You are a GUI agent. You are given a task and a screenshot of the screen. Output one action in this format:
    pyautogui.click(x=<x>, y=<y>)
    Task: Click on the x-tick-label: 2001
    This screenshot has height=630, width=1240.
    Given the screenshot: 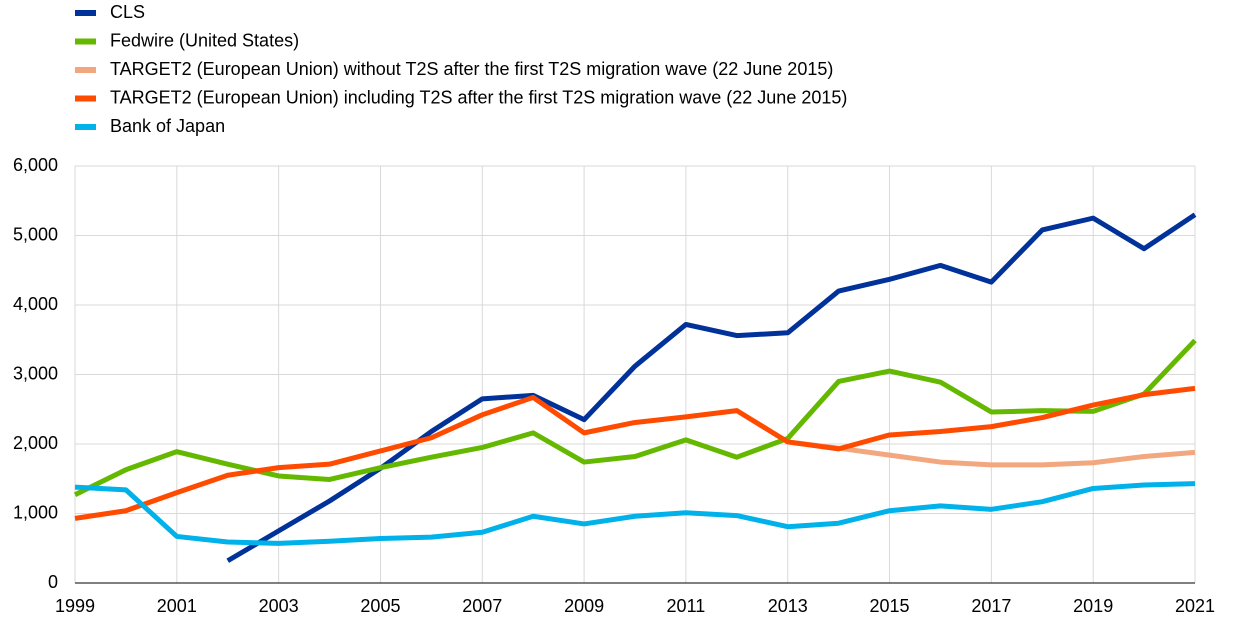 What is the action you would take?
    pyautogui.click(x=177, y=606)
    